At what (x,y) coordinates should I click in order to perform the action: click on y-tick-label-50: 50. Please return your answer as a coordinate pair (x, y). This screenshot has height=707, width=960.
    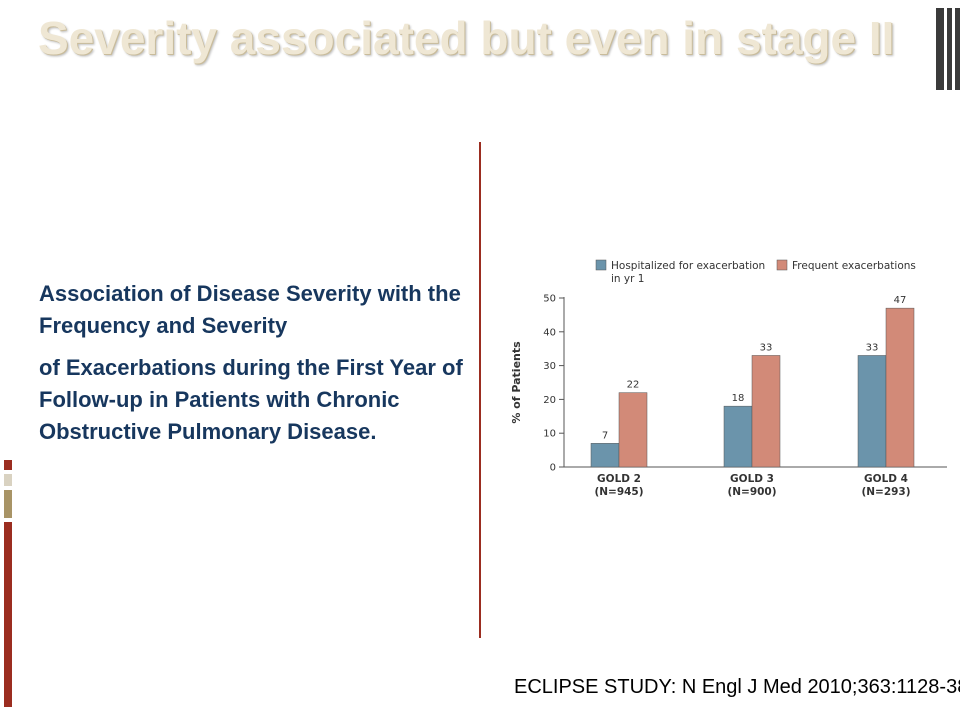
    Looking at the image, I should click on (549, 299).